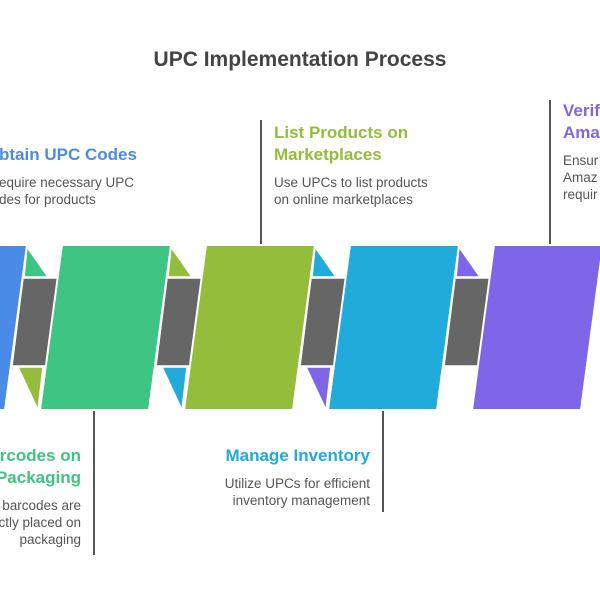 Image resolution: width=600 pixels, height=600 pixels. I want to click on step-2-panel, so click(105, 327).